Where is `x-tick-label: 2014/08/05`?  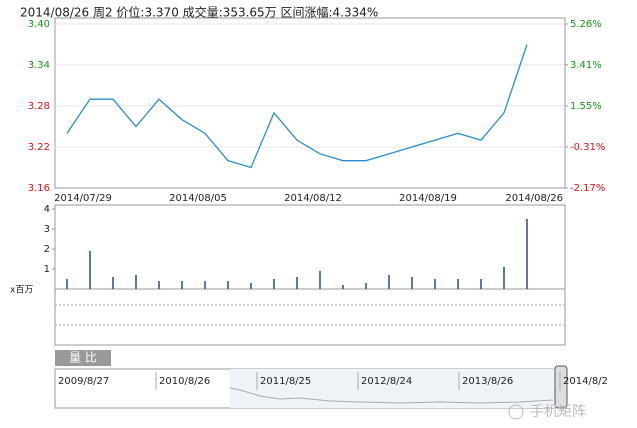
x-tick-label: 2014/08/05 is located at coordinates (198, 198).